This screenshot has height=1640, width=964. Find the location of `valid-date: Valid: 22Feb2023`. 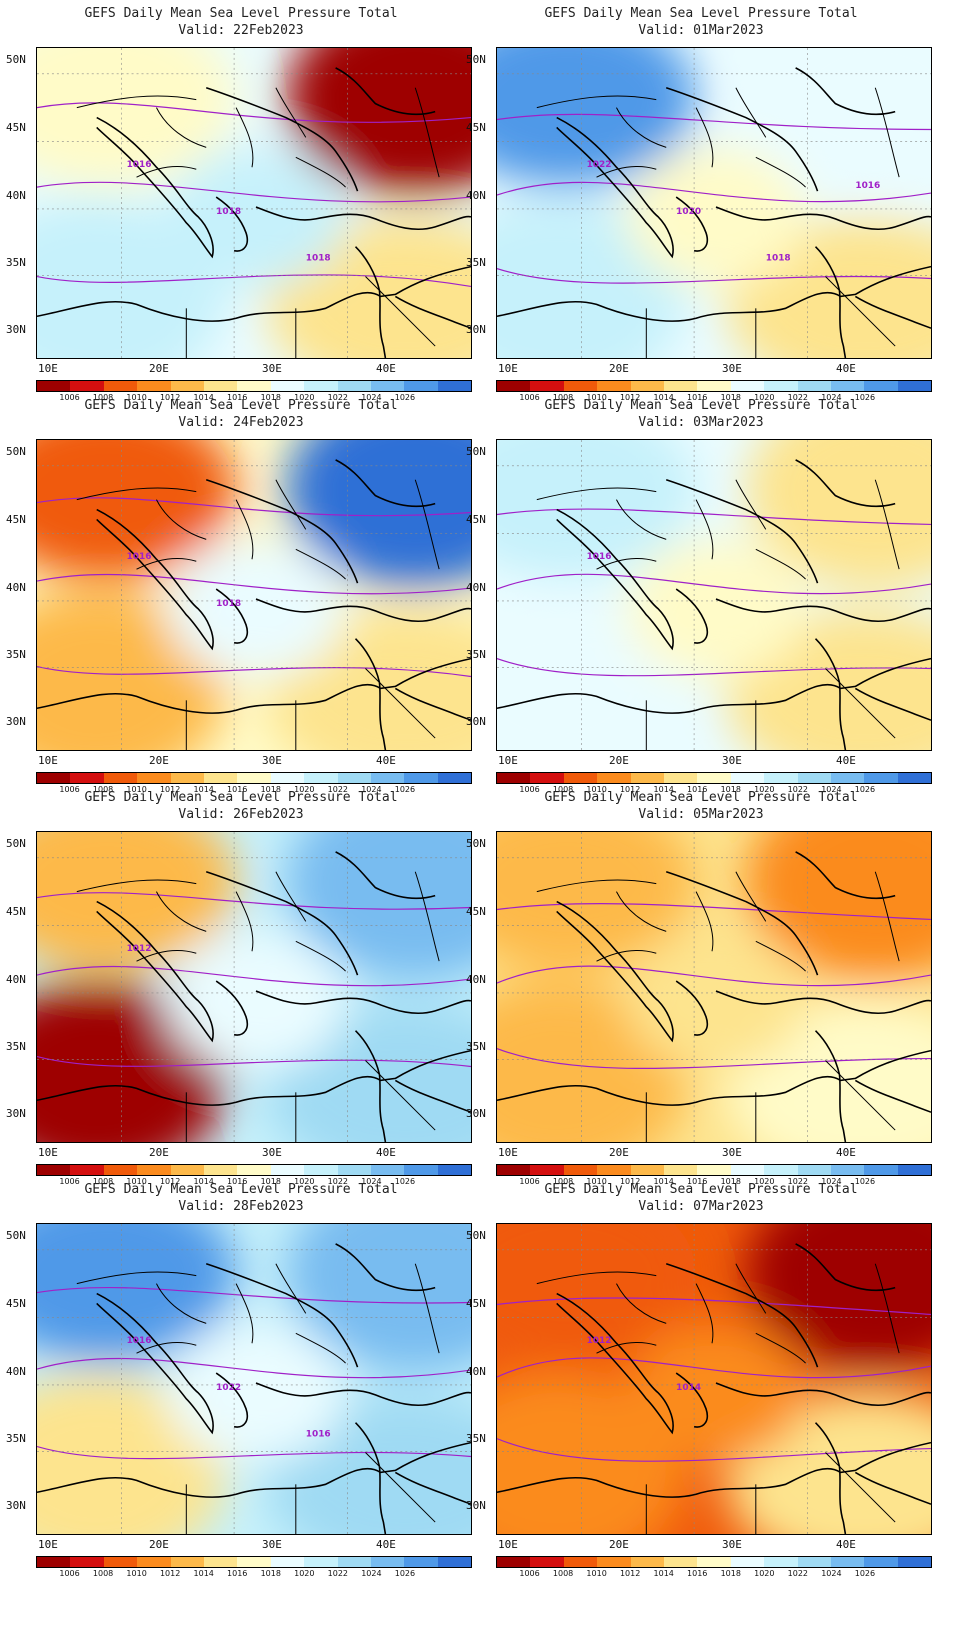

valid-date: Valid: 22Feb2023 is located at coordinates (241, 30).